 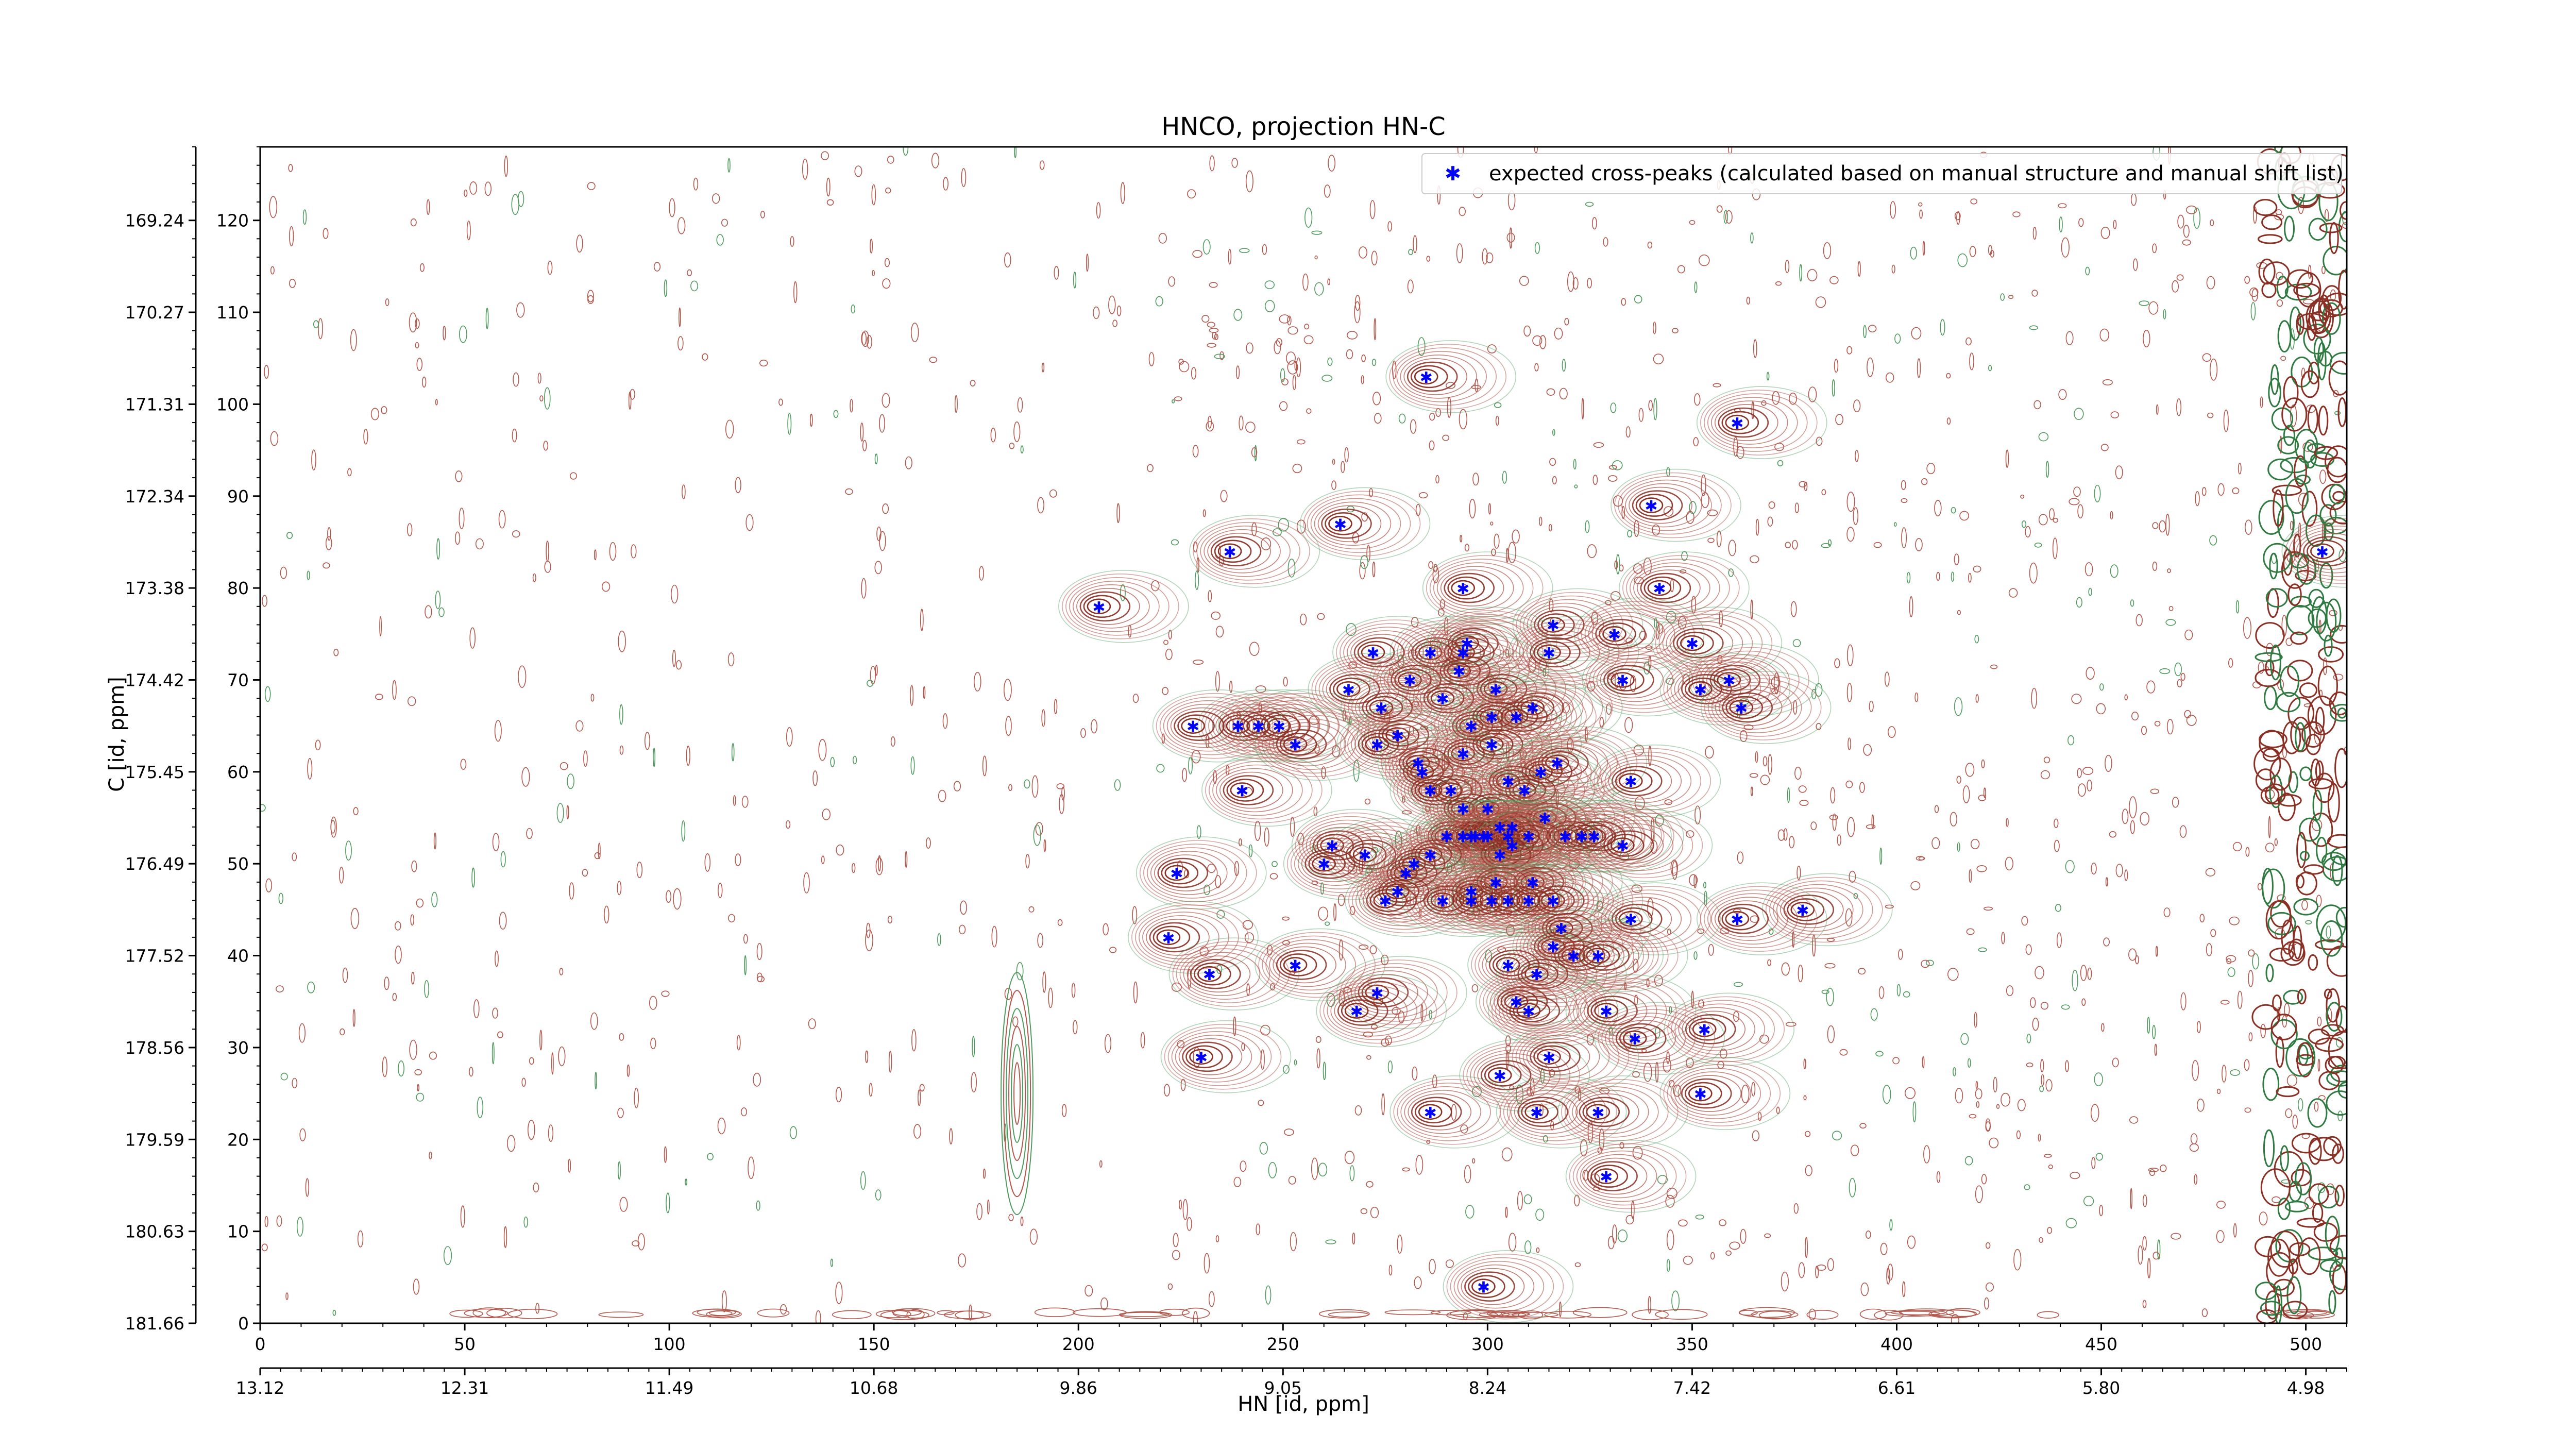 What do you see at coordinates (154, 588) in the screenshot?
I see `secondary-y-tick-label: 173.38` at bounding box center [154, 588].